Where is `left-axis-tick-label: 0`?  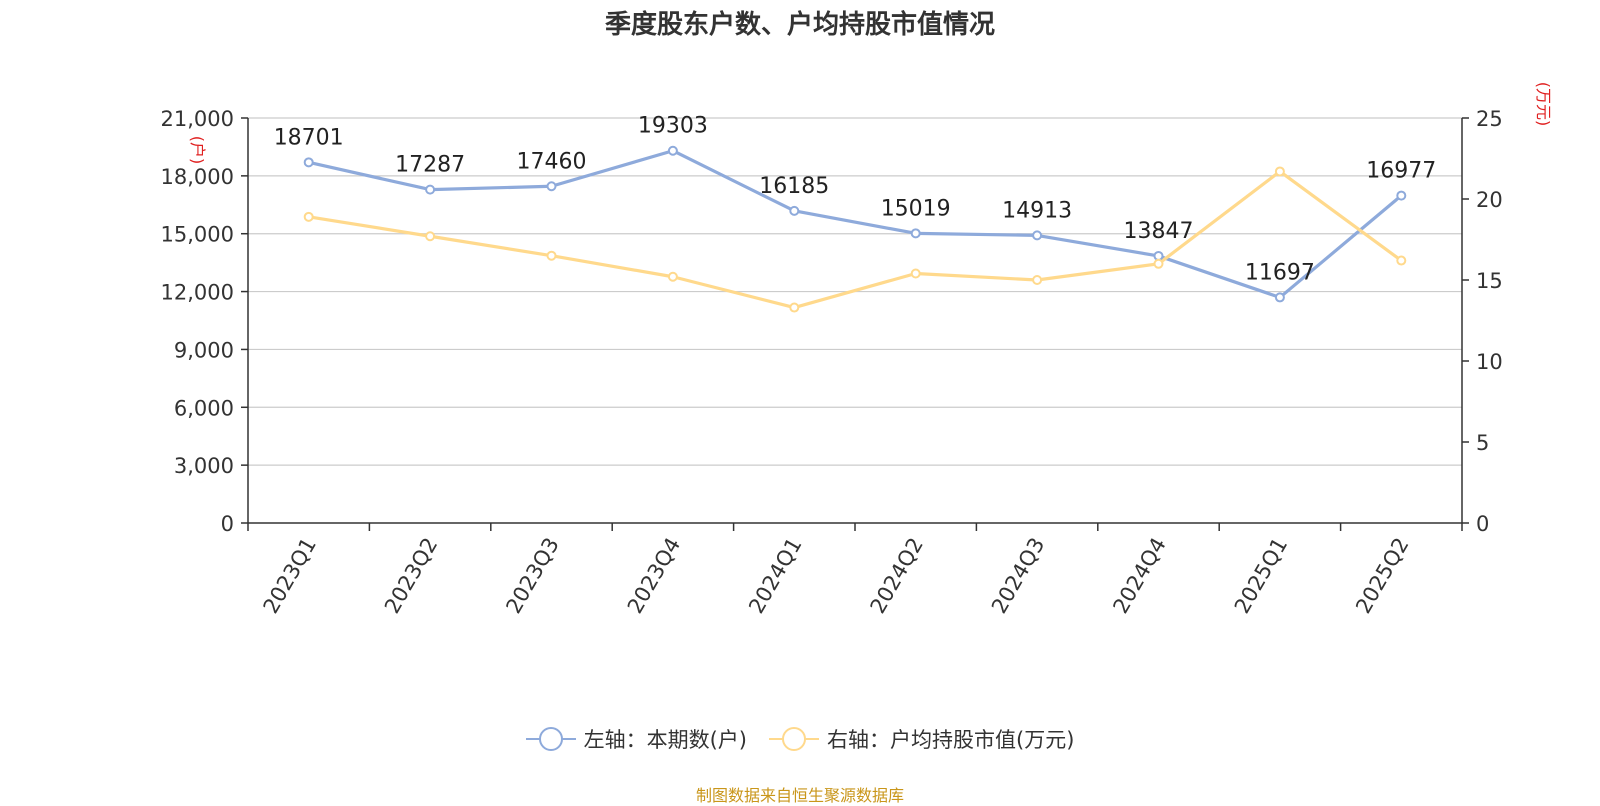
left-axis-tick-label: 0 is located at coordinates (227, 524).